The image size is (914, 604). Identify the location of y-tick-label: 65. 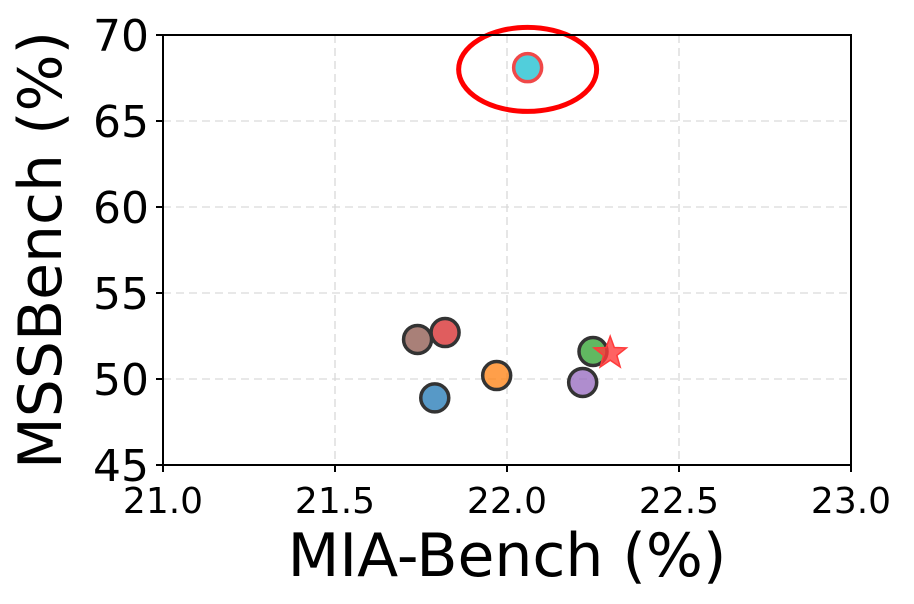
(121, 122).